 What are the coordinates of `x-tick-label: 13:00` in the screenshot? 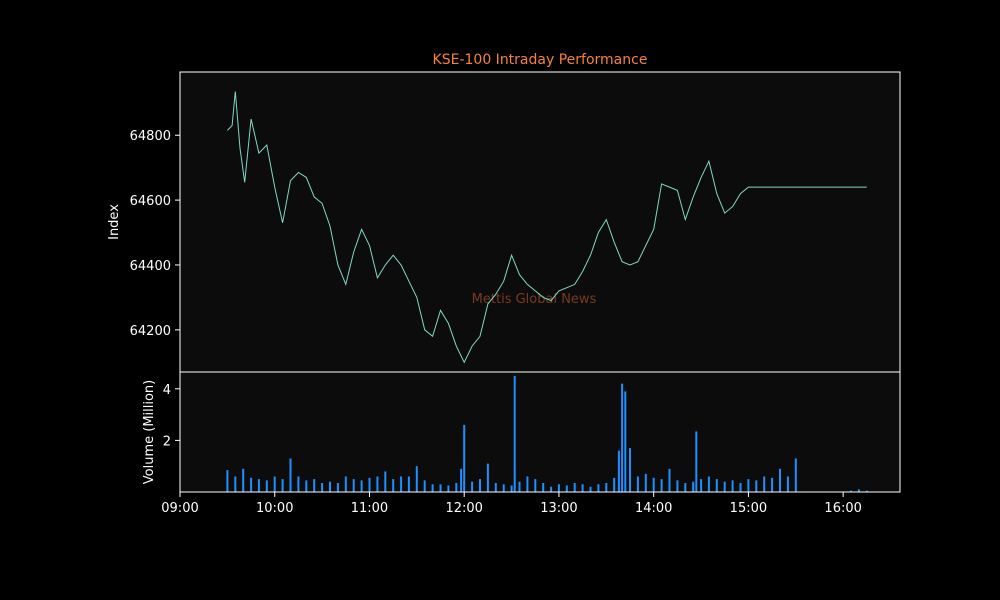 It's located at (558, 508).